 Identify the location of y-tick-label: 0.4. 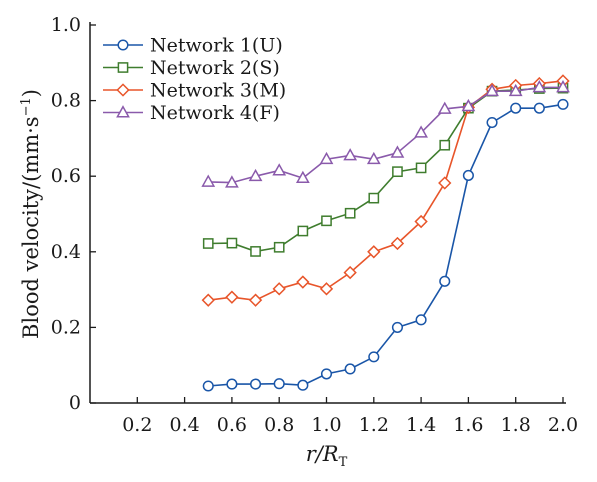
(66, 252).